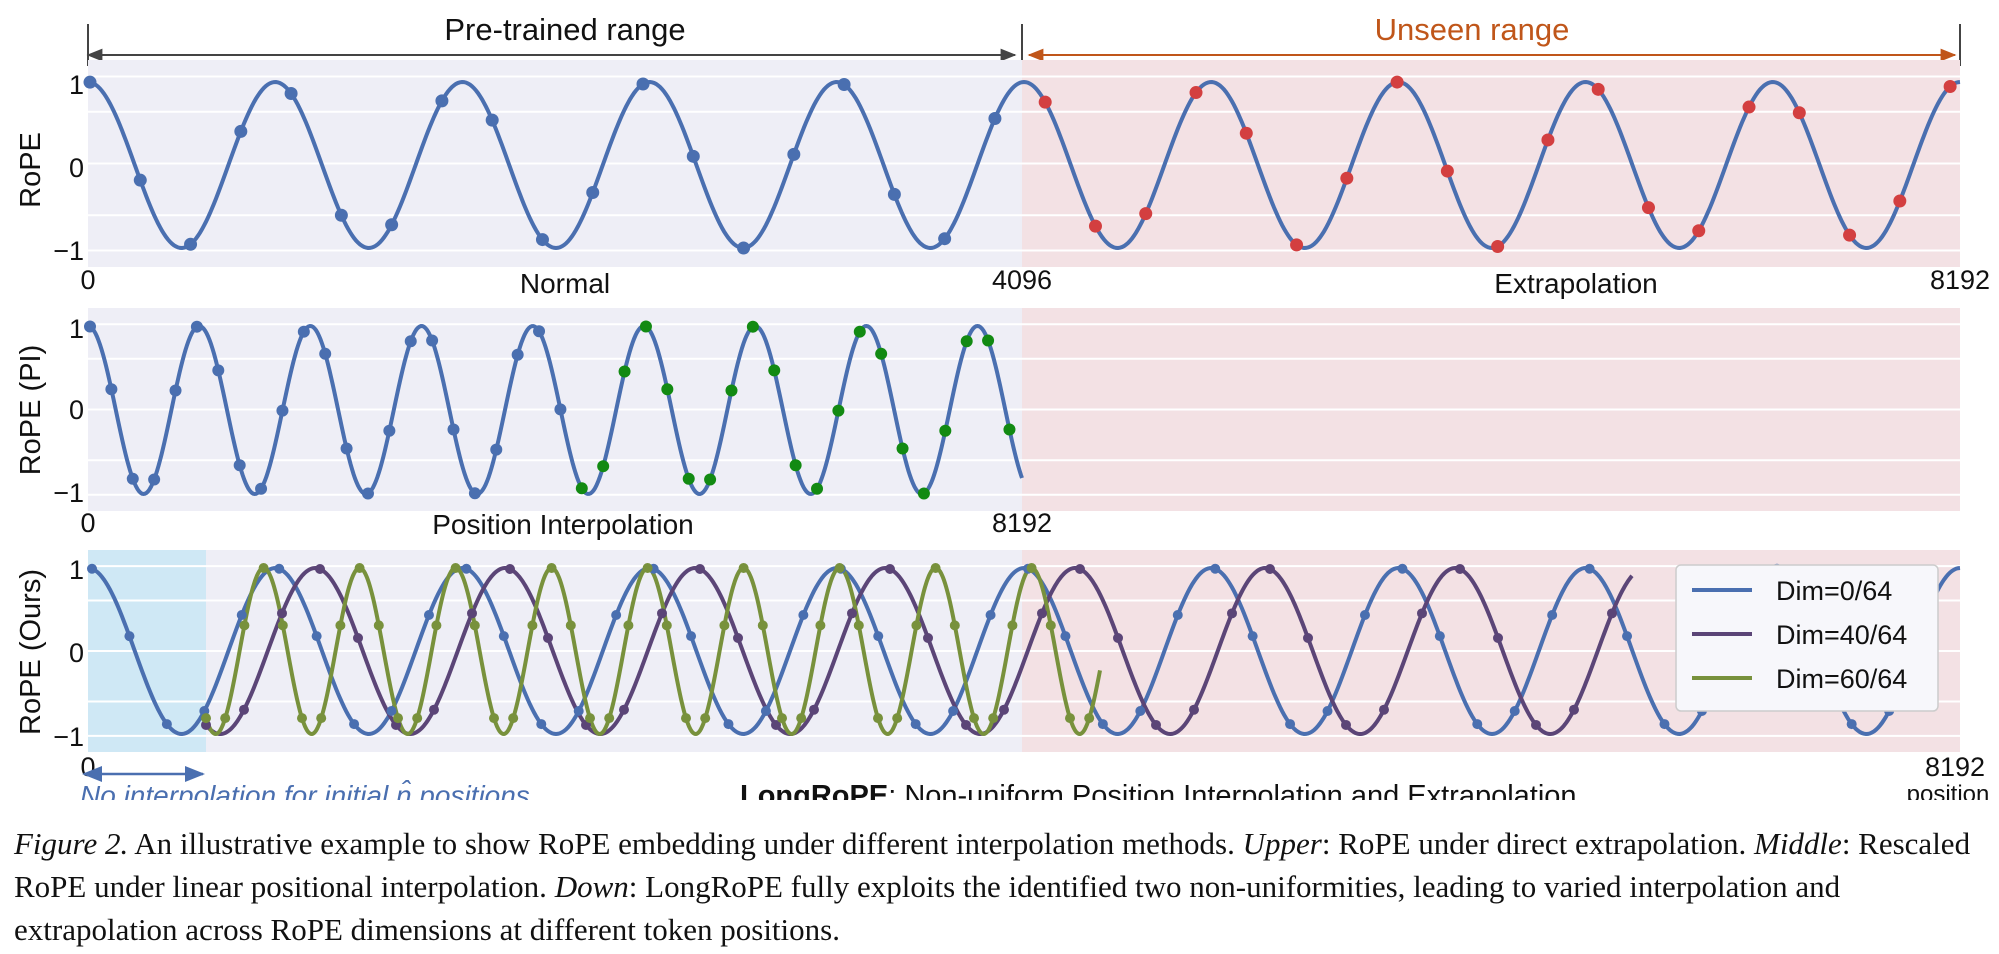 The image size is (1999, 954). What do you see at coordinates (76, 329) in the screenshot?
I see `panel-middle-ytick-1: 1` at bounding box center [76, 329].